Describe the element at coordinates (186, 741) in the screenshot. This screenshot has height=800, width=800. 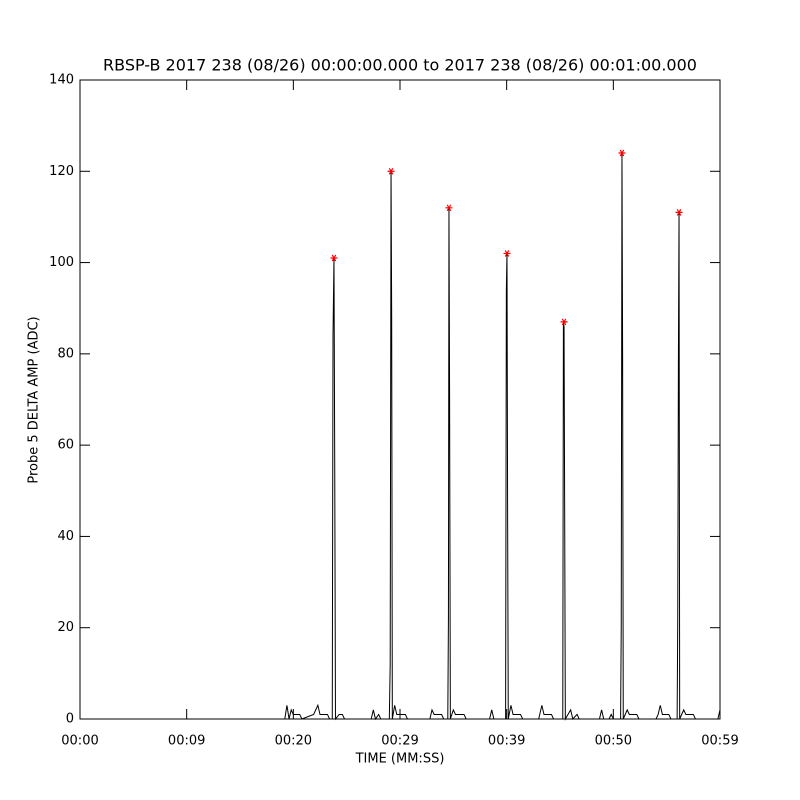
I see `x-tick-label: 00:09` at that location.